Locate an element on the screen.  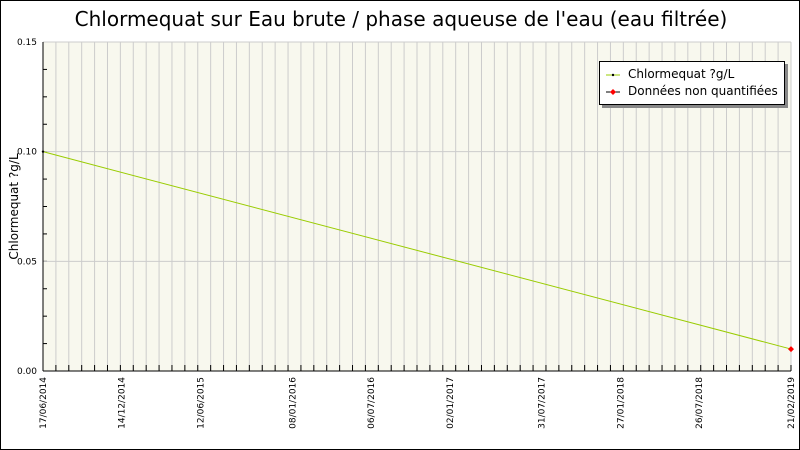
x-tick-label: 31/07/2017 is located at coordinates (543, 403).